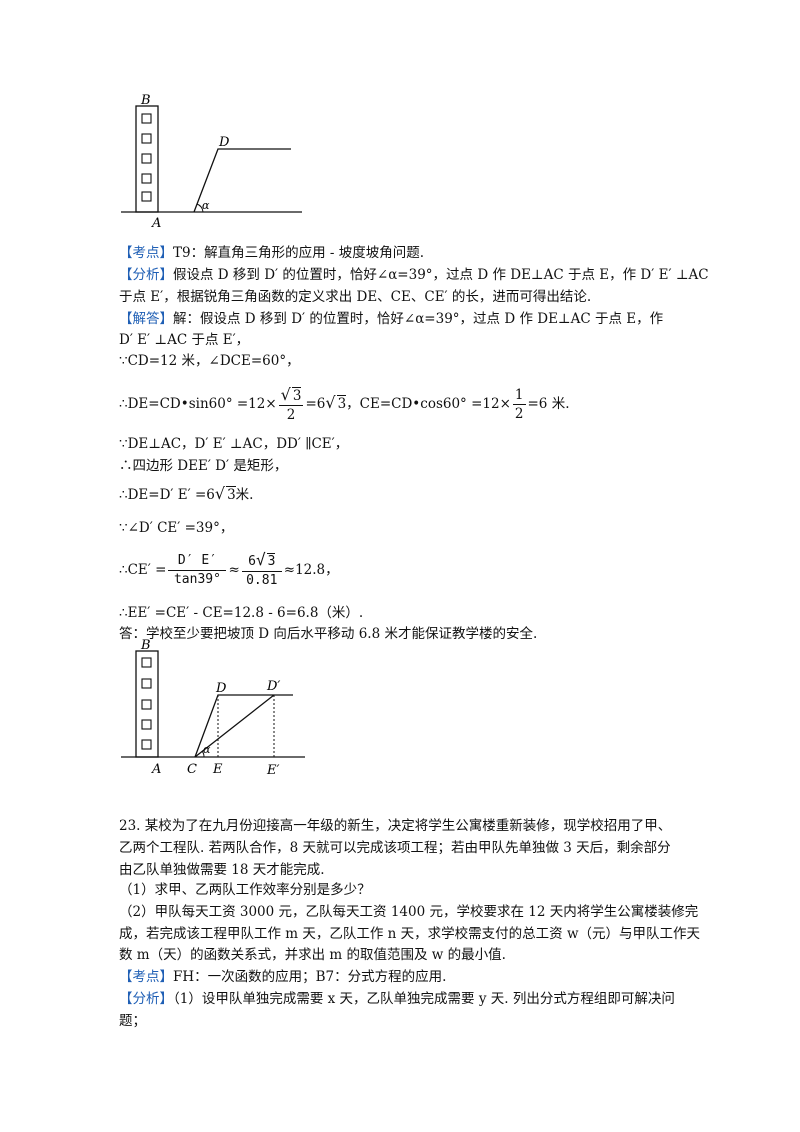 This screenshot has height=1132, width=800. Describe the element at coordinates (312, 955) in the screenshot. I see `q23-part-2-line-3: 数 m（天）的函数关系式，并求出 m 的取值范围及 w 的最小值.` at that location.